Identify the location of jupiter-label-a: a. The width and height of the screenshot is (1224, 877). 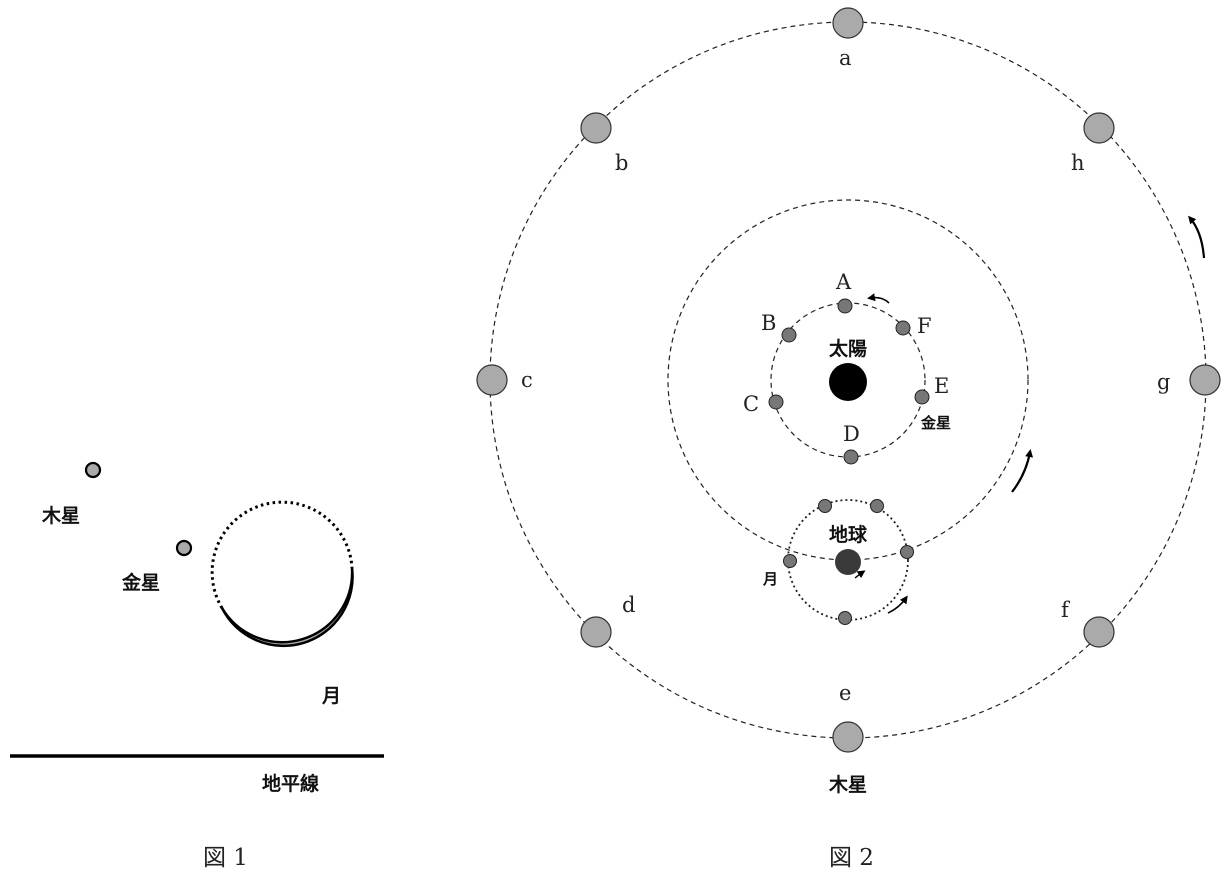
(845, 58).